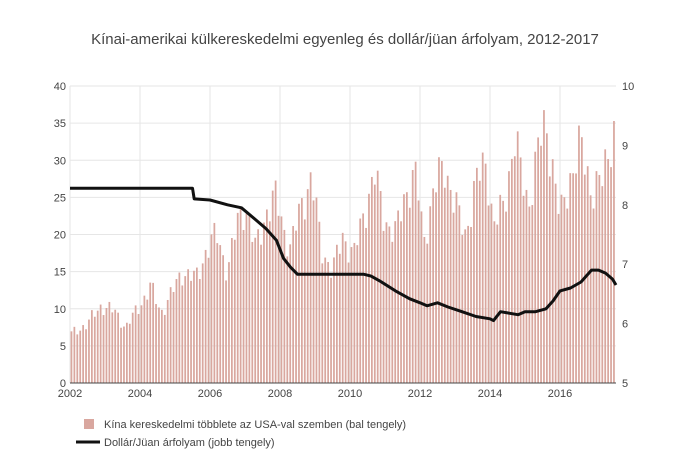 The height and width of the screenshot is (465, 690). I want to click on y-left-tick-label: 0, so click(63, 384).